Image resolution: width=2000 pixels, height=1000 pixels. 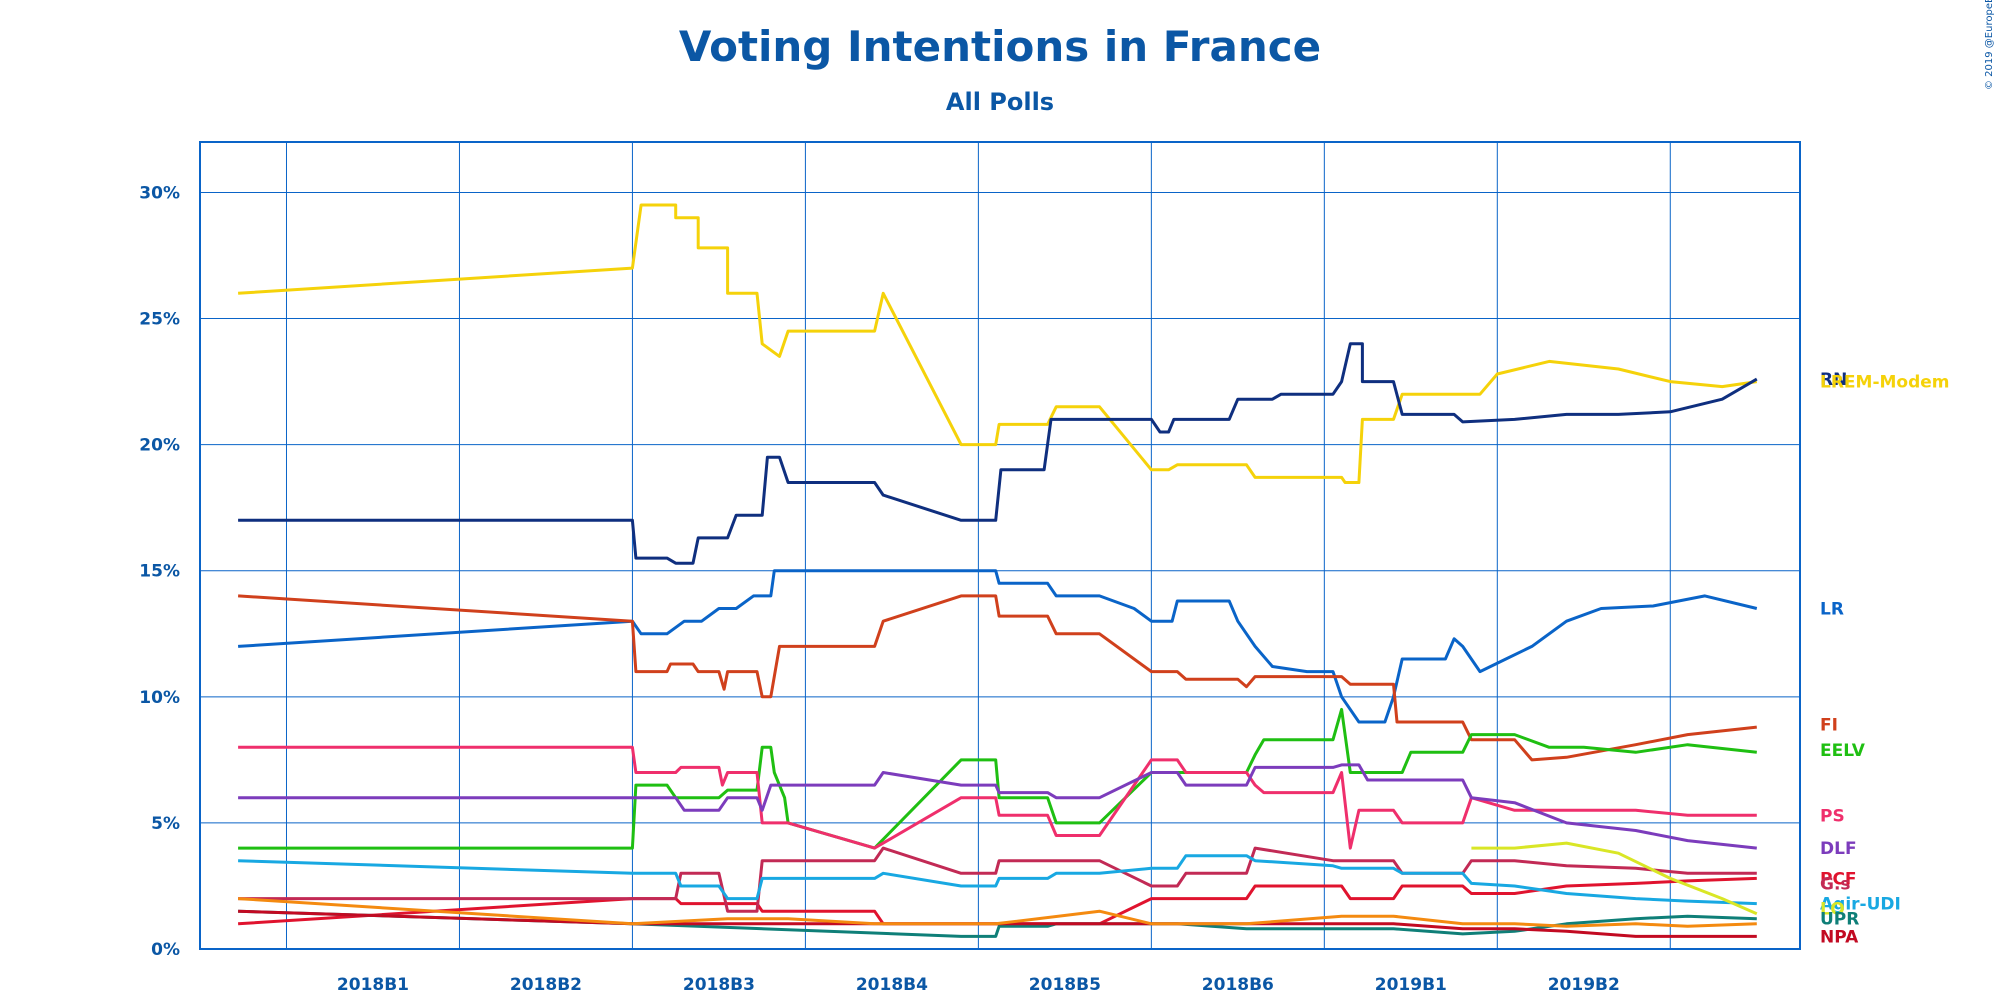 I want to click on series-label-fi: FI, so click(x=1829, y=726).